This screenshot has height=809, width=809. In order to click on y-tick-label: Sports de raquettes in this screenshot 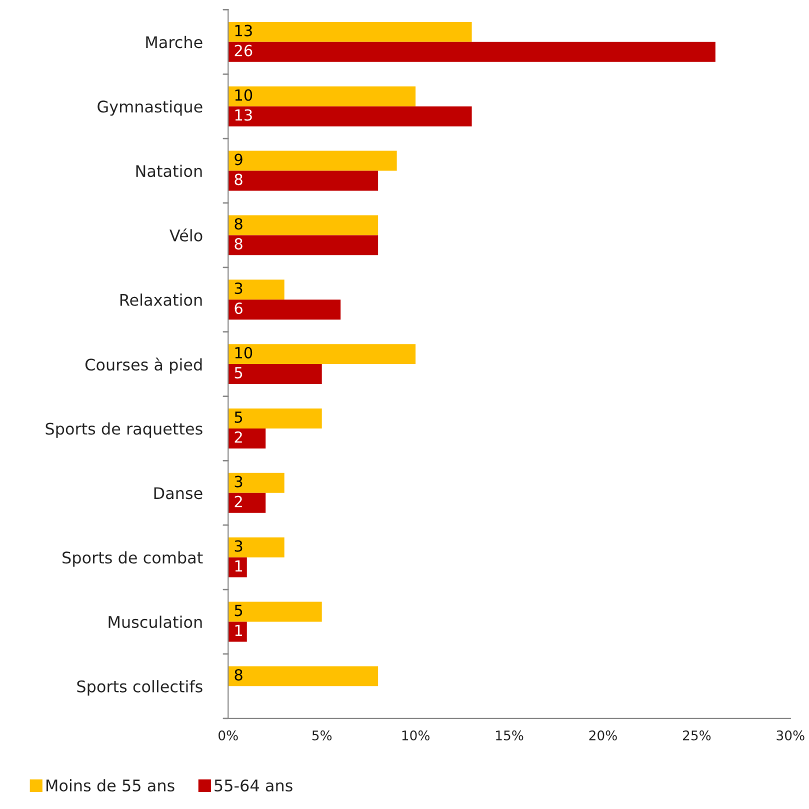, I will do `click(124, 430)`.